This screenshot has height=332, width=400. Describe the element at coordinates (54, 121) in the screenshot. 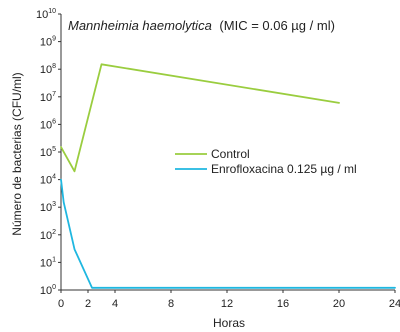

I see `y-tick-exponent: 6` at that location.